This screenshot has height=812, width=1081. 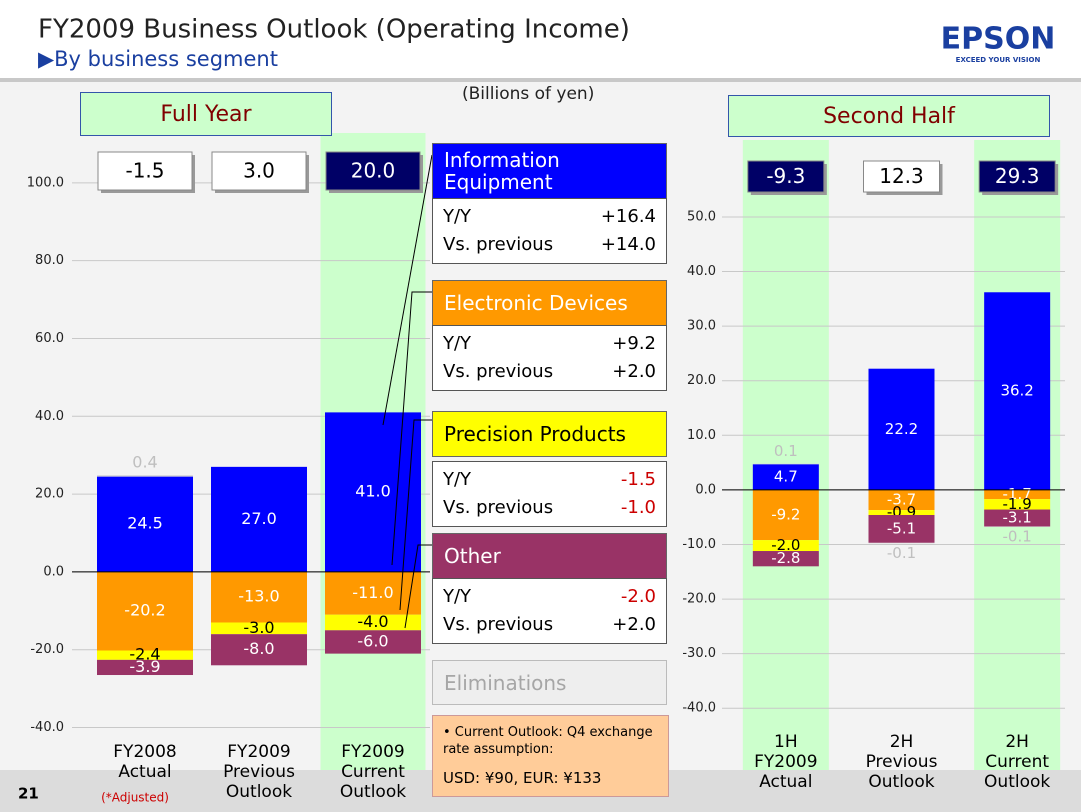 I want to click on row-value: -1.0, so click(x=638, y=507).